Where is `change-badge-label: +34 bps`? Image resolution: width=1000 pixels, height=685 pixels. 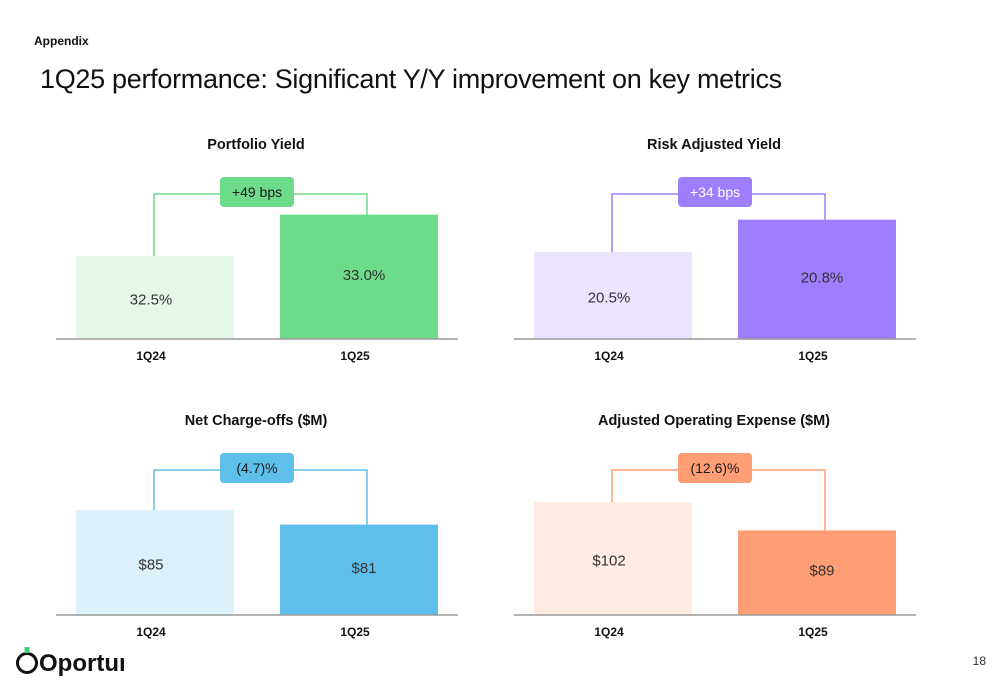 change-badge-label: +34 bps is located at coordinates (715, 192).